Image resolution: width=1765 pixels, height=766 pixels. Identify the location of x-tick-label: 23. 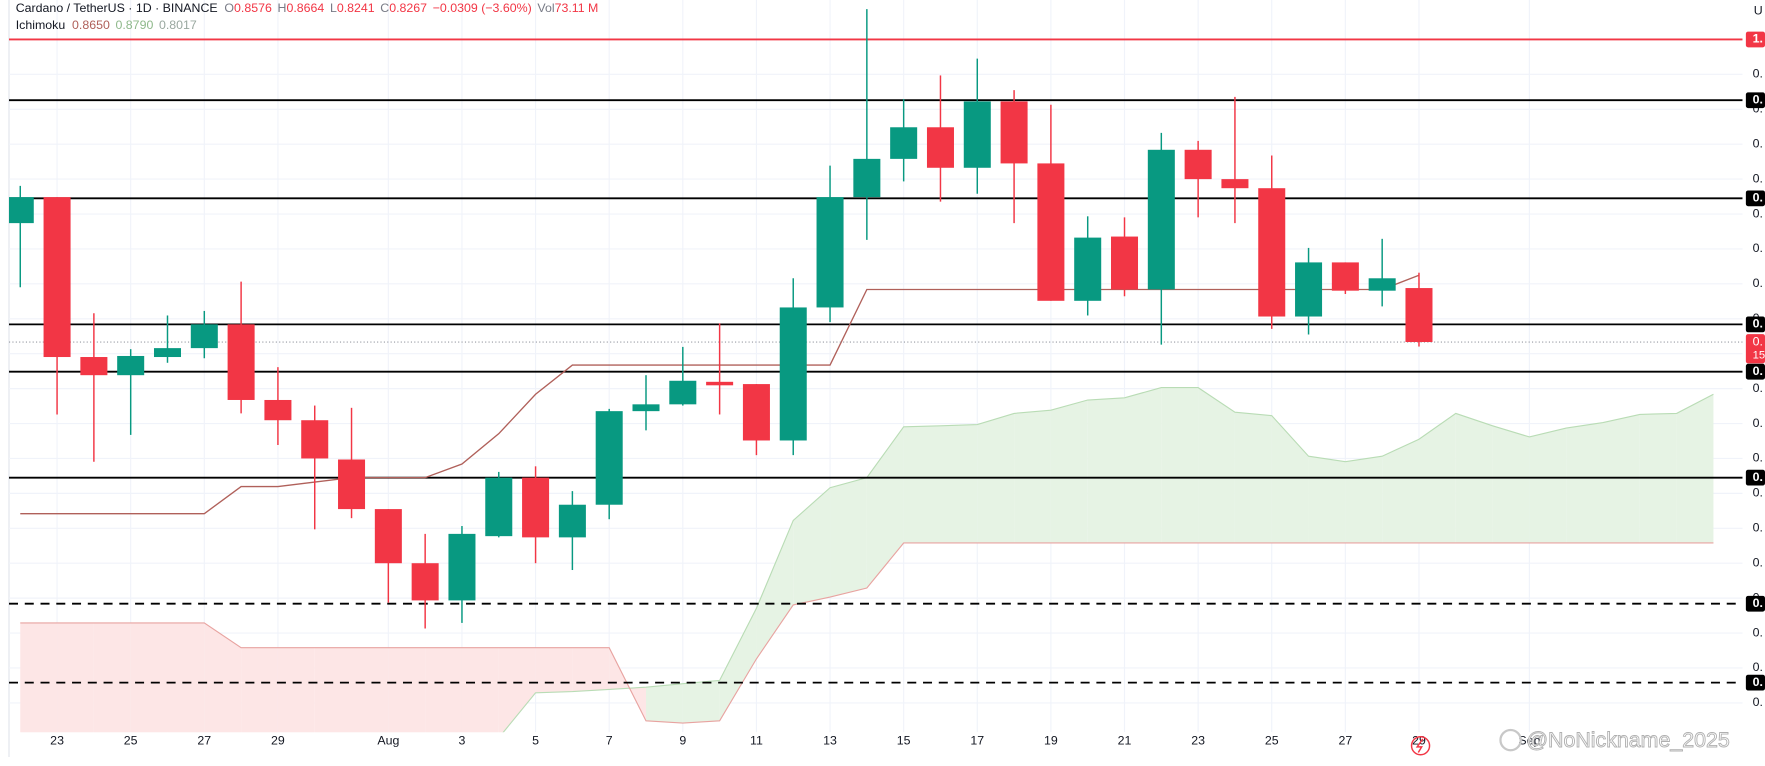
(1198, 740).